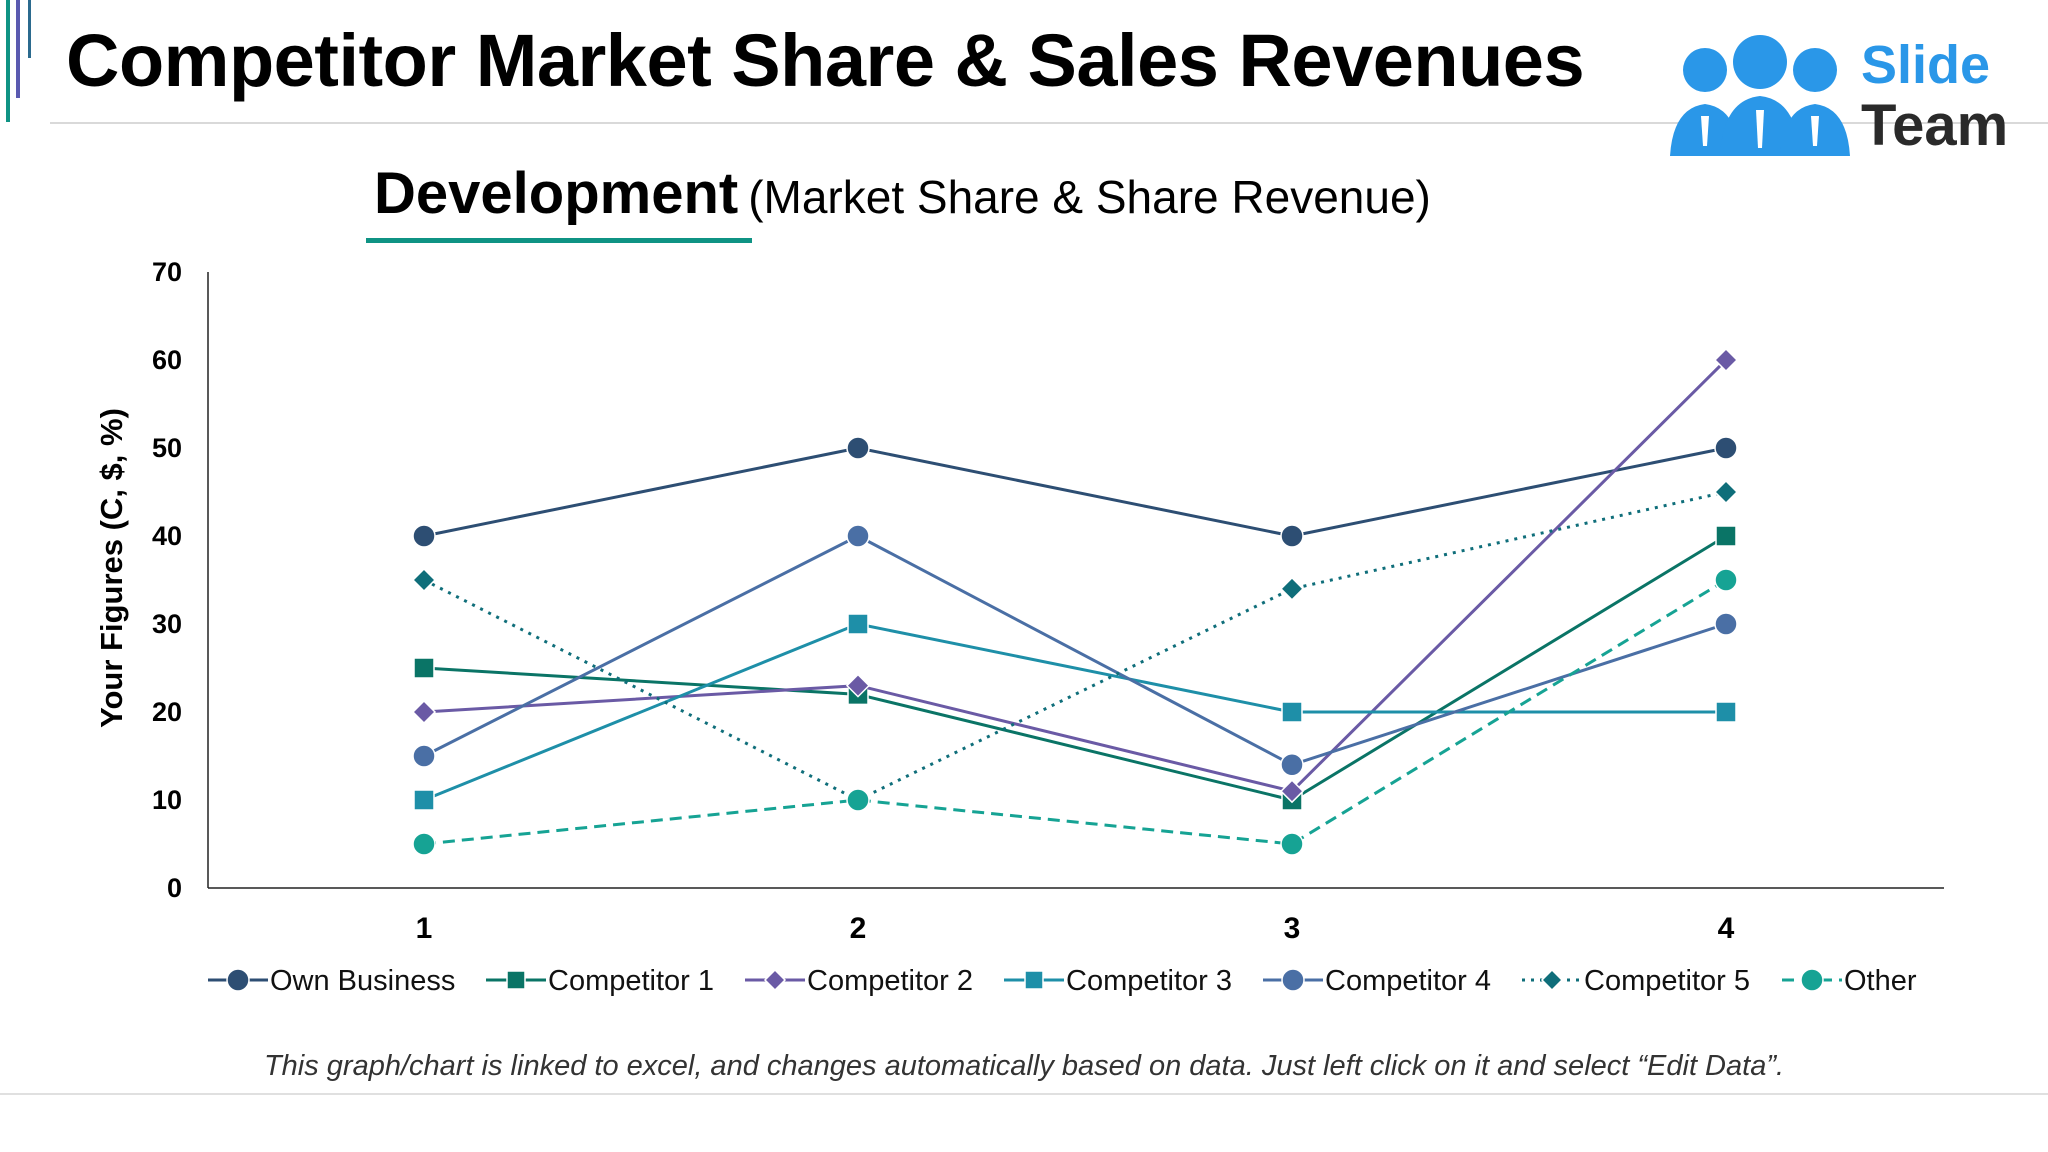  I want to click on legend-label: Competitor 2, so click(890, 981).